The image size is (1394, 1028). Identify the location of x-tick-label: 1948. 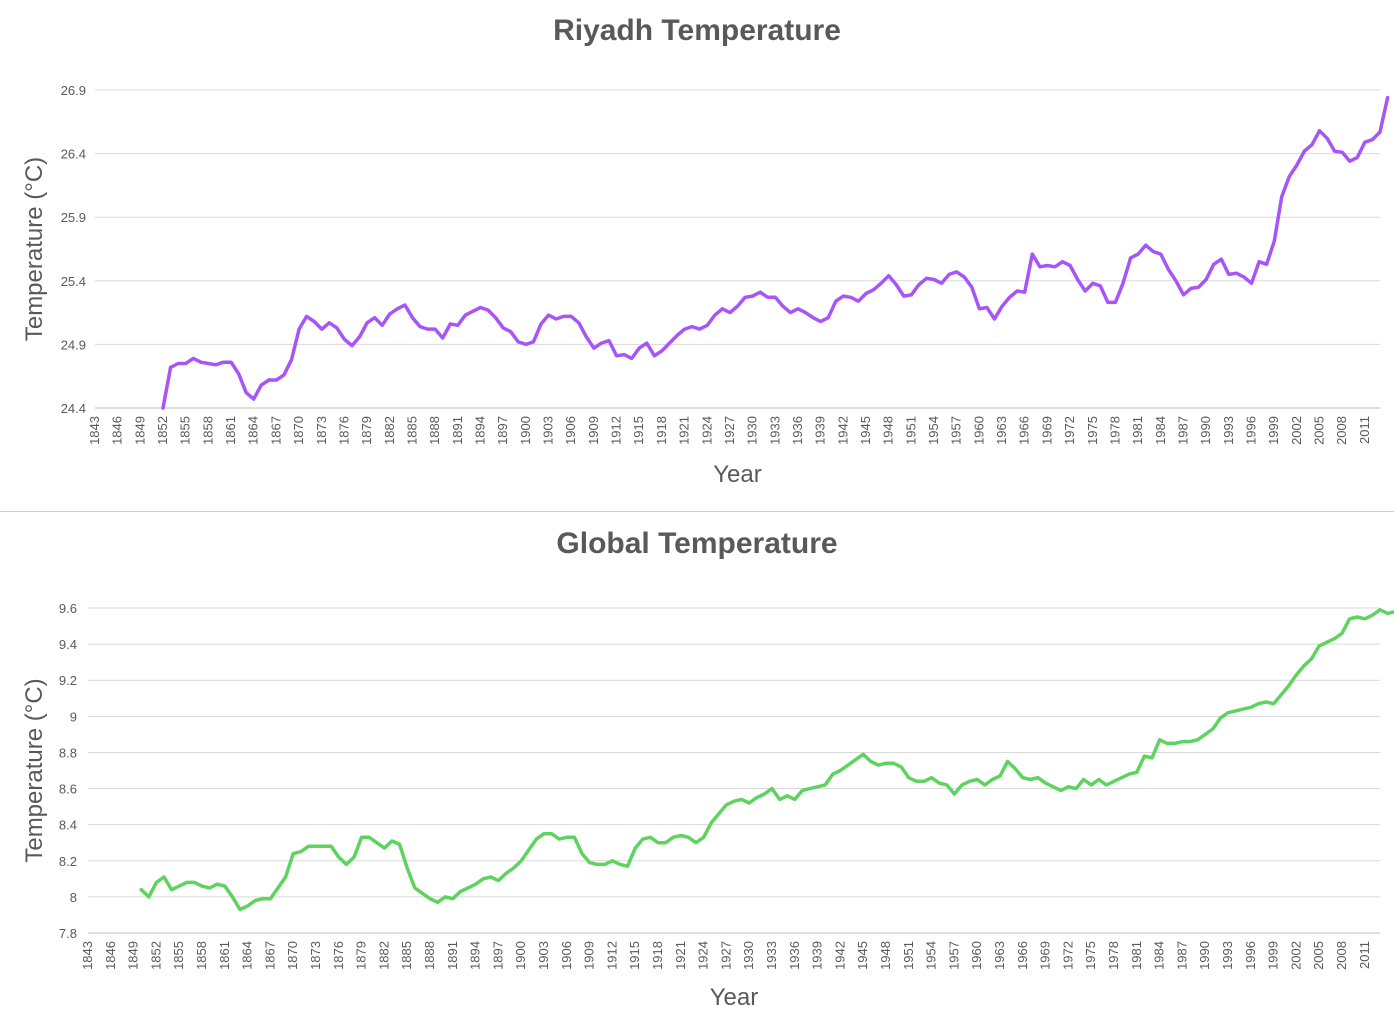
(888, 430).